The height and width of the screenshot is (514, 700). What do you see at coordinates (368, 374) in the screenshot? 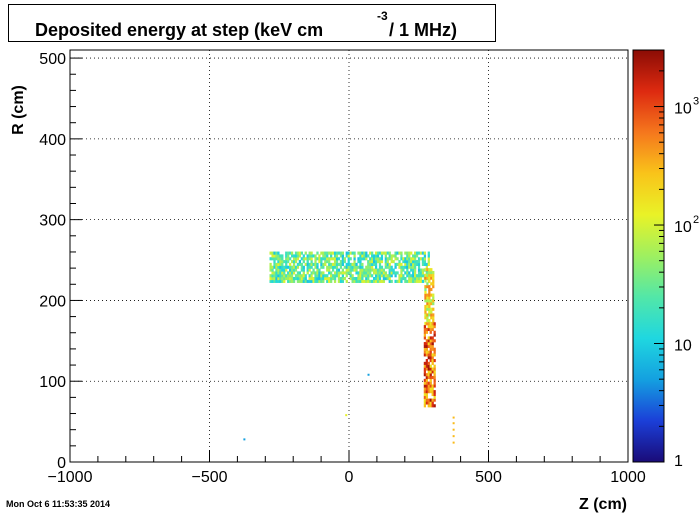
I see `heatmap-point` at bounding box center [368, 374].